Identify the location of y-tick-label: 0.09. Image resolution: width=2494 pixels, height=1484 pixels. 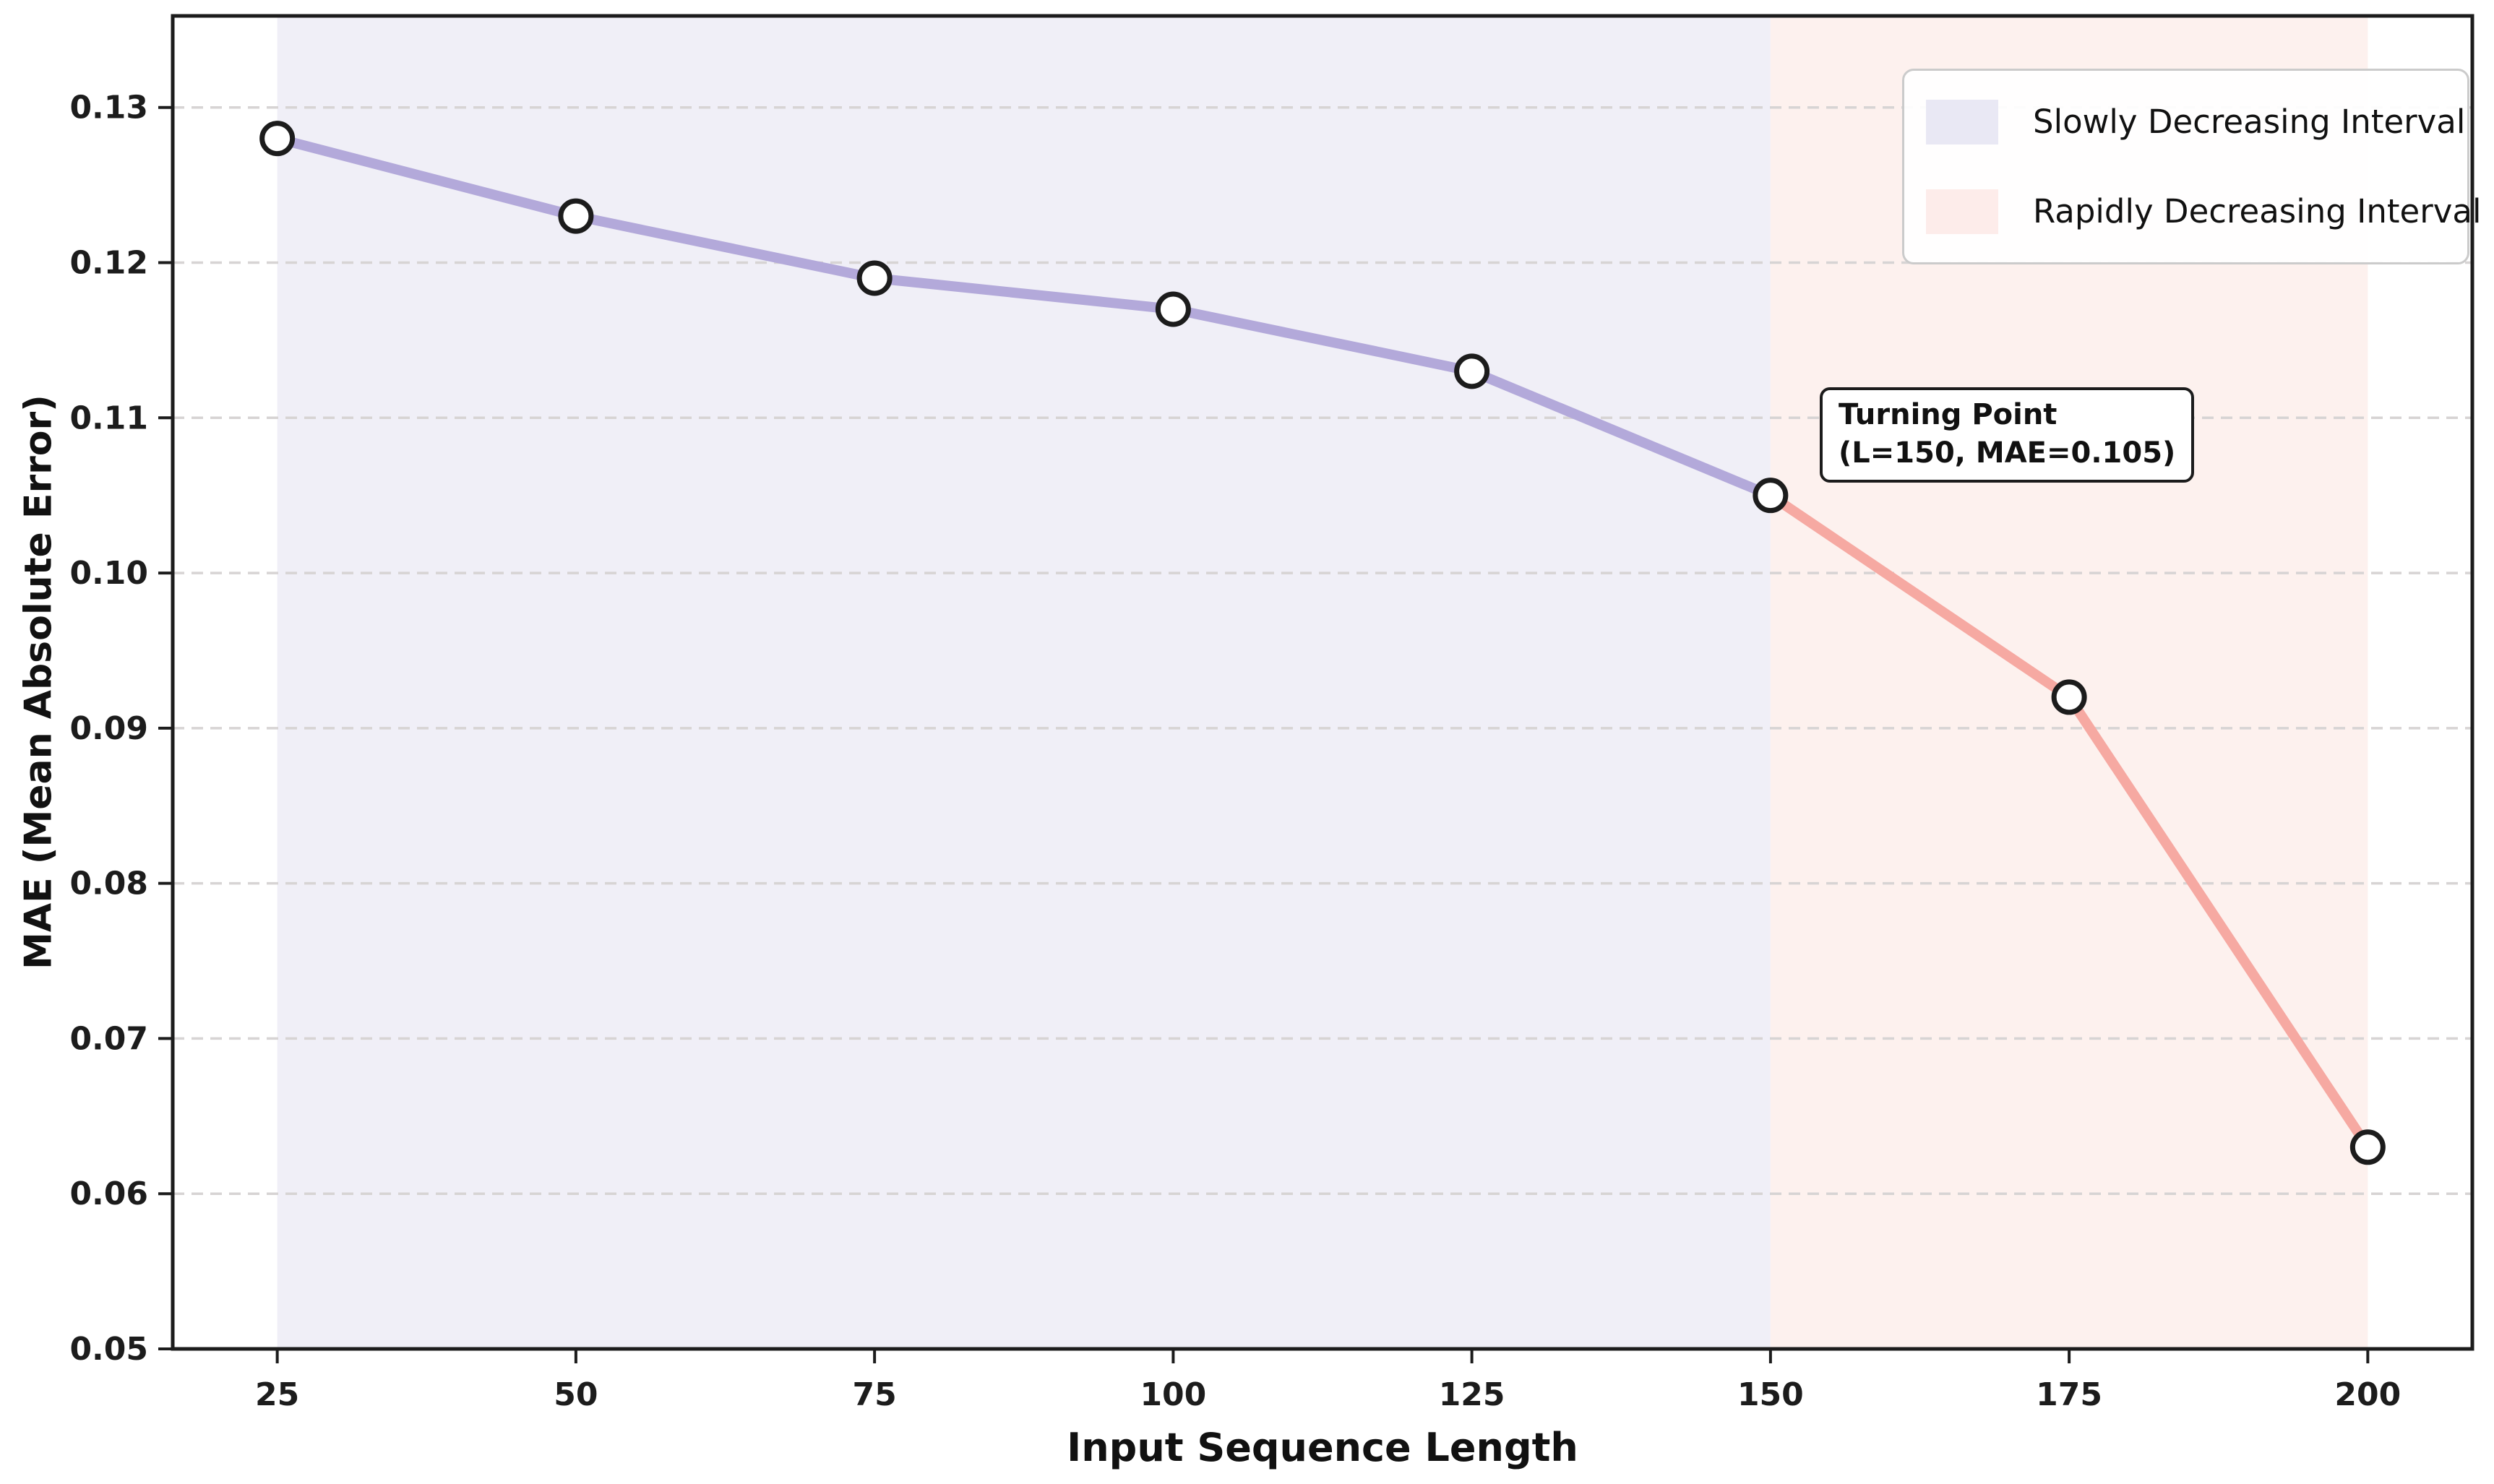
(108, 728).